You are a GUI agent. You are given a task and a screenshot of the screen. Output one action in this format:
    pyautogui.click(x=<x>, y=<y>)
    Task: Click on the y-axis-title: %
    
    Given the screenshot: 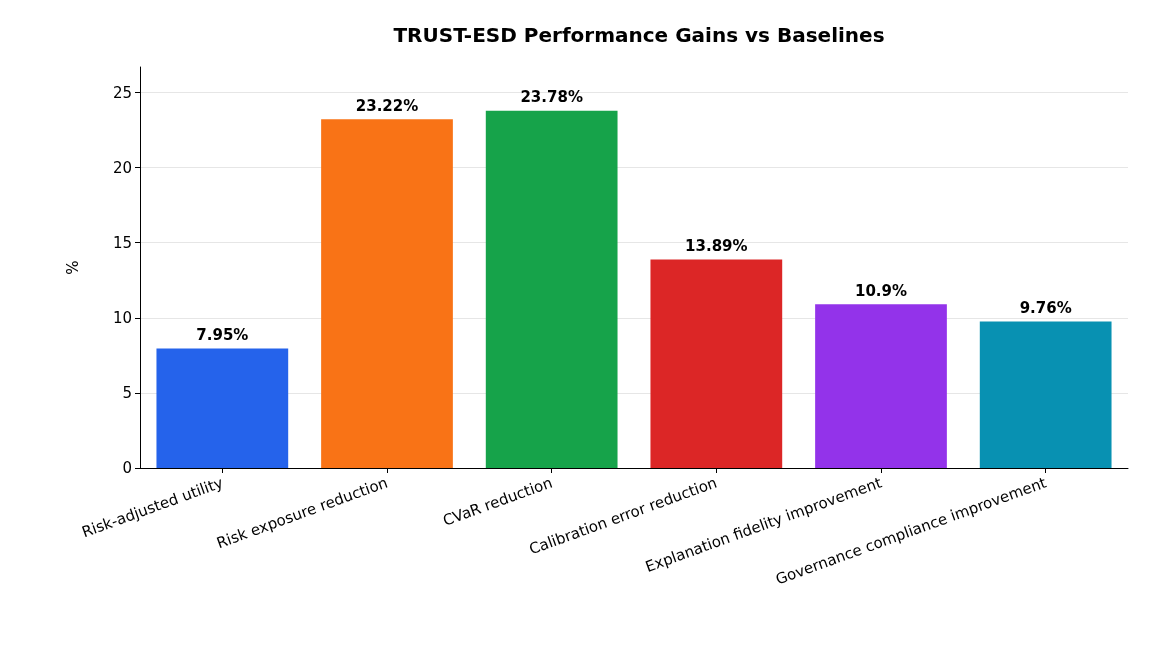 What is the action you would take?
    pyautogui.click(x=72, y=267)
    